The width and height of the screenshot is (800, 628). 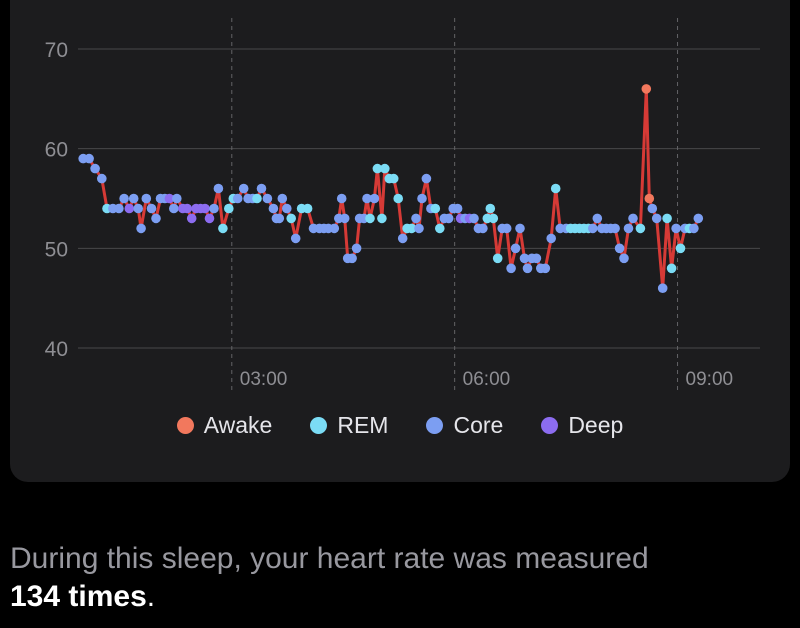 What do you see at coordinates (582, 425) in the screenshot?
I see `legend-item-deep: Deep` at bounding box center [582, 425].